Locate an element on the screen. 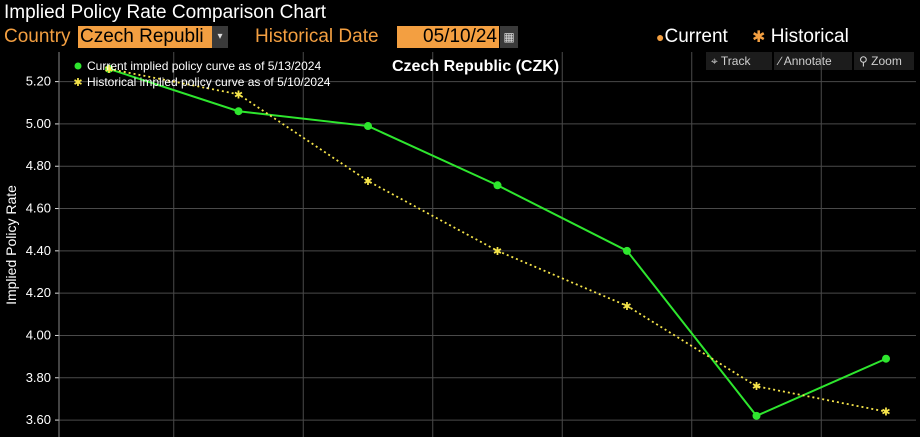 The image size is (920, 437). legend-toggle-historical: ✱ Historical is located at coordinates (800, 37).